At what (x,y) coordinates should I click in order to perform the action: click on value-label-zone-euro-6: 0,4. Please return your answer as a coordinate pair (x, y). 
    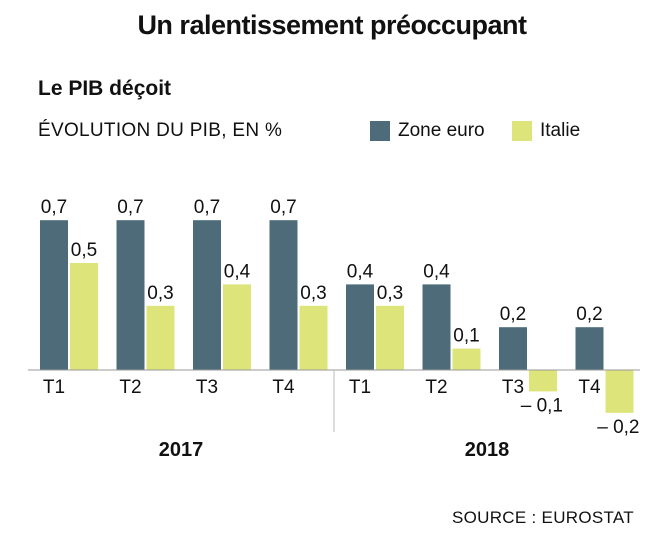
    Looking at the image, I should click on (436, 271).